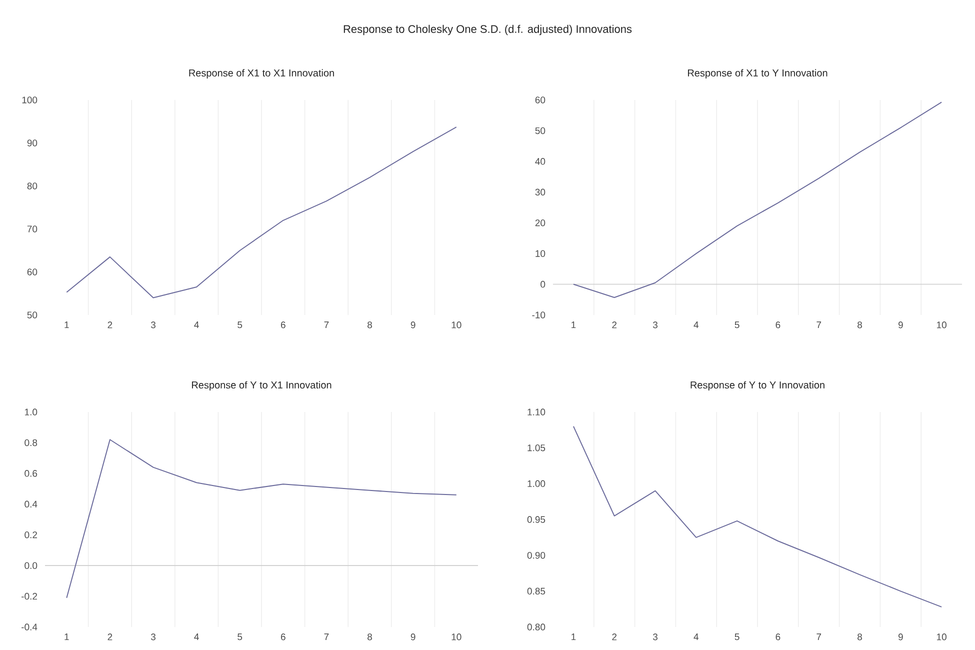  I want to click on y-tick-label: 20, so click(540, 222).